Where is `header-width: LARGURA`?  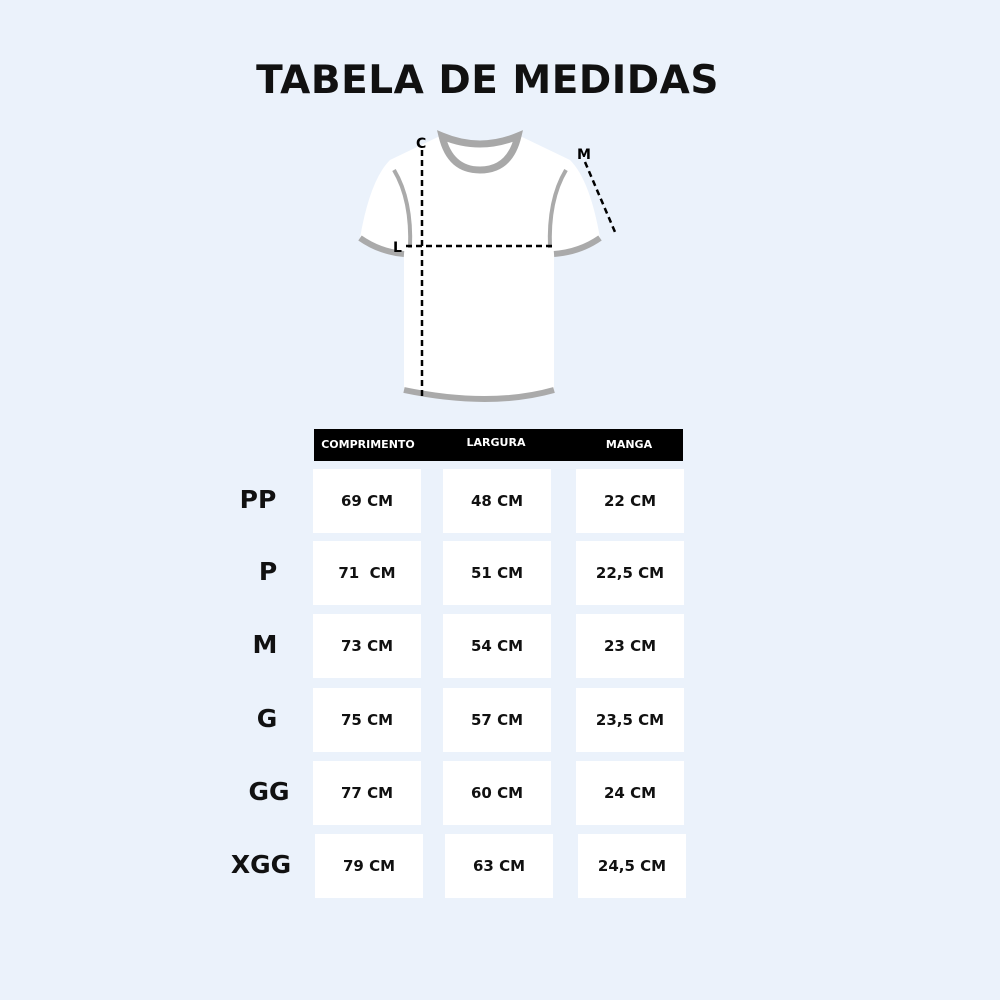 header-width: LARGURA is located at coordinates (496, 442).